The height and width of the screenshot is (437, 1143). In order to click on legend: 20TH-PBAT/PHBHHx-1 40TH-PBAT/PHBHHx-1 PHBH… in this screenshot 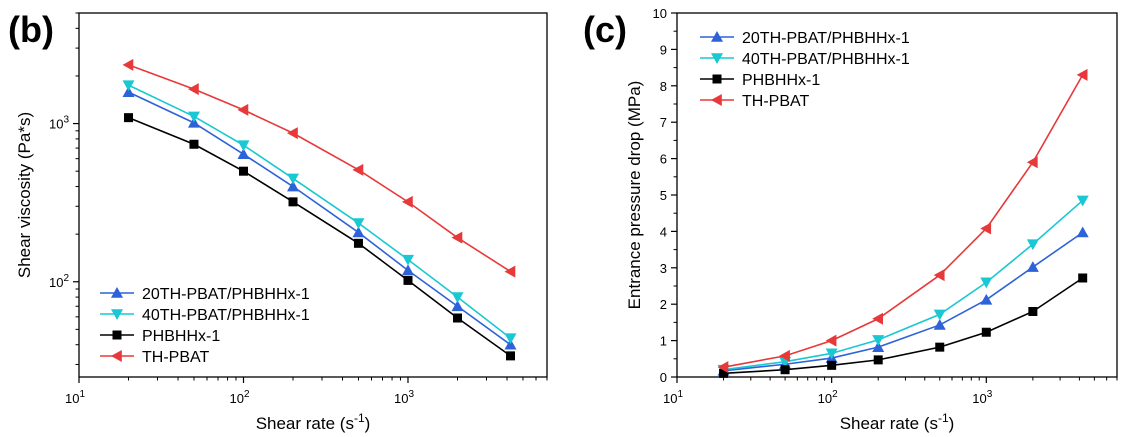, I will do `click(805, 70)`.